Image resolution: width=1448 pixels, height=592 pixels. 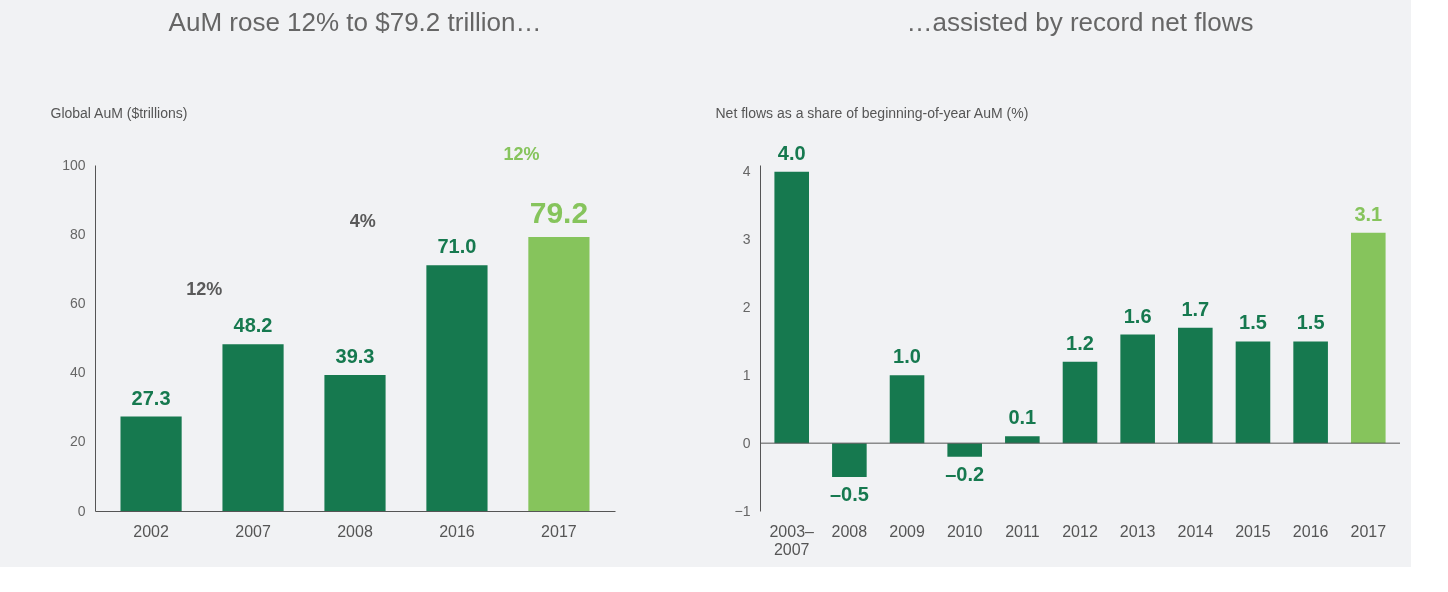 I want to click on data-label: 27.3, so click(x=151, y=397).